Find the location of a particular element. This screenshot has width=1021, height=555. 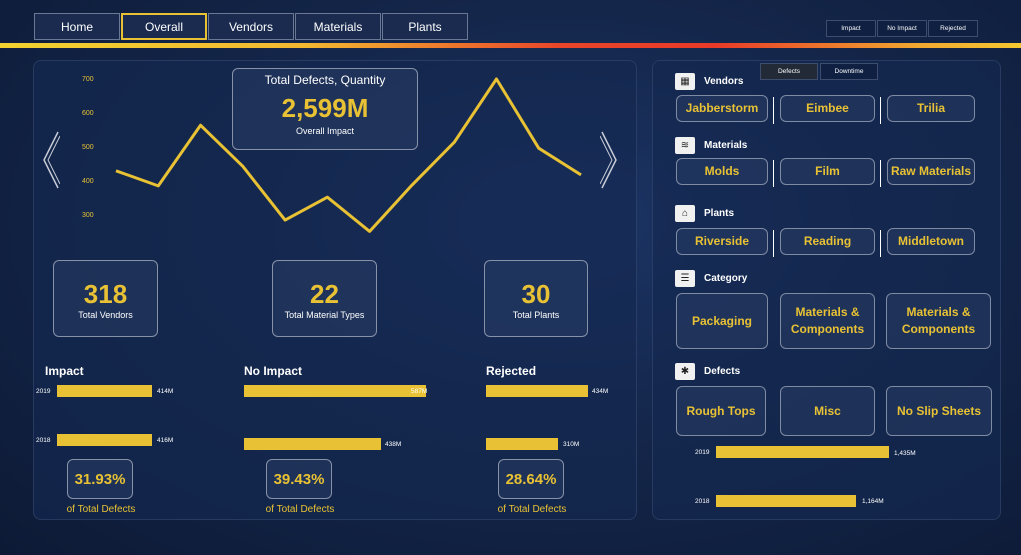

y-tick-label: 500 is located at coordinates (88, 147).